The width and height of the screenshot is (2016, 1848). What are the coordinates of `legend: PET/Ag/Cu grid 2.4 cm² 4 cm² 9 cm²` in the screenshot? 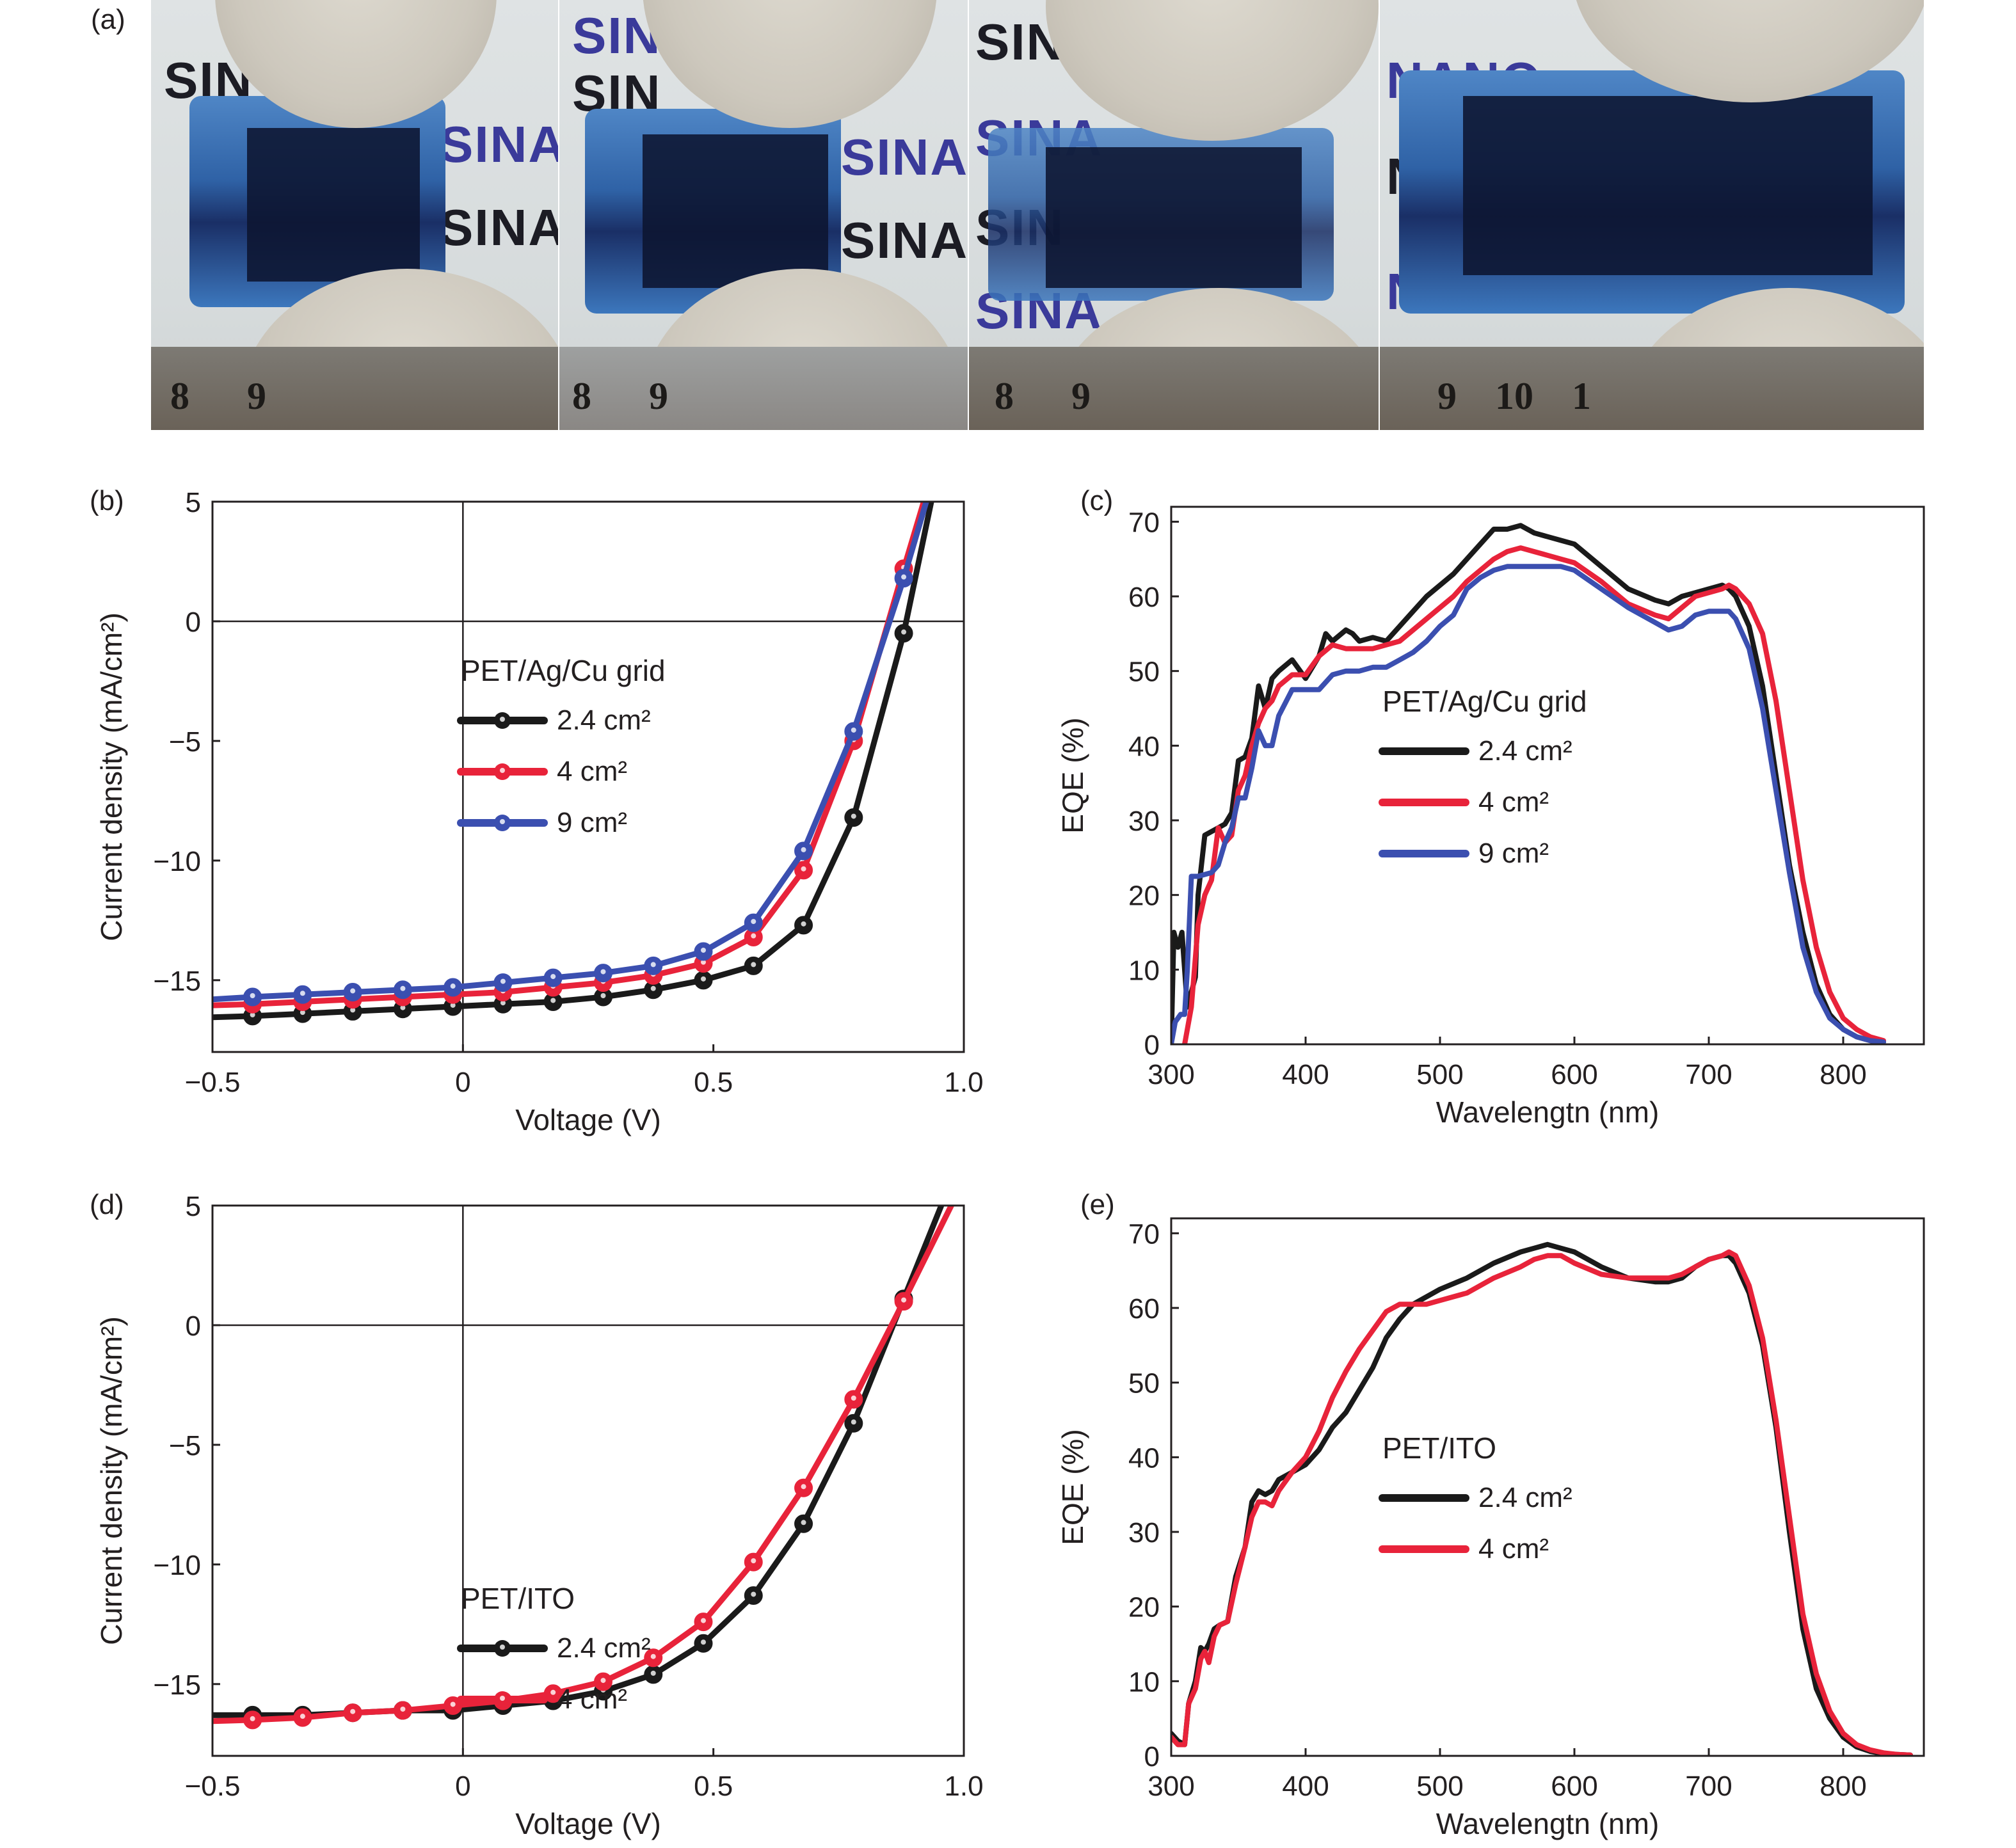 It's located at (561, 746).